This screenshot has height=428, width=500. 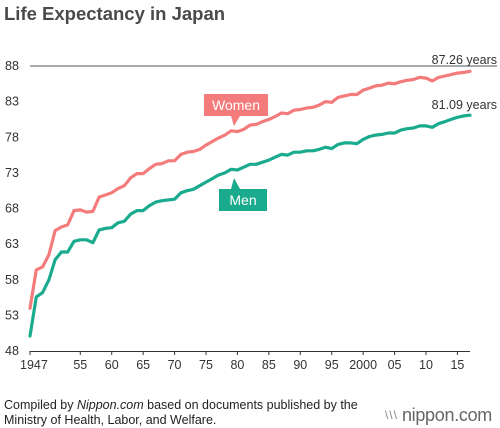 What do you see at coordinates (175, 365) in the screenshot?
I see `x-tick-label: 70` at bounding box center [175, 365].